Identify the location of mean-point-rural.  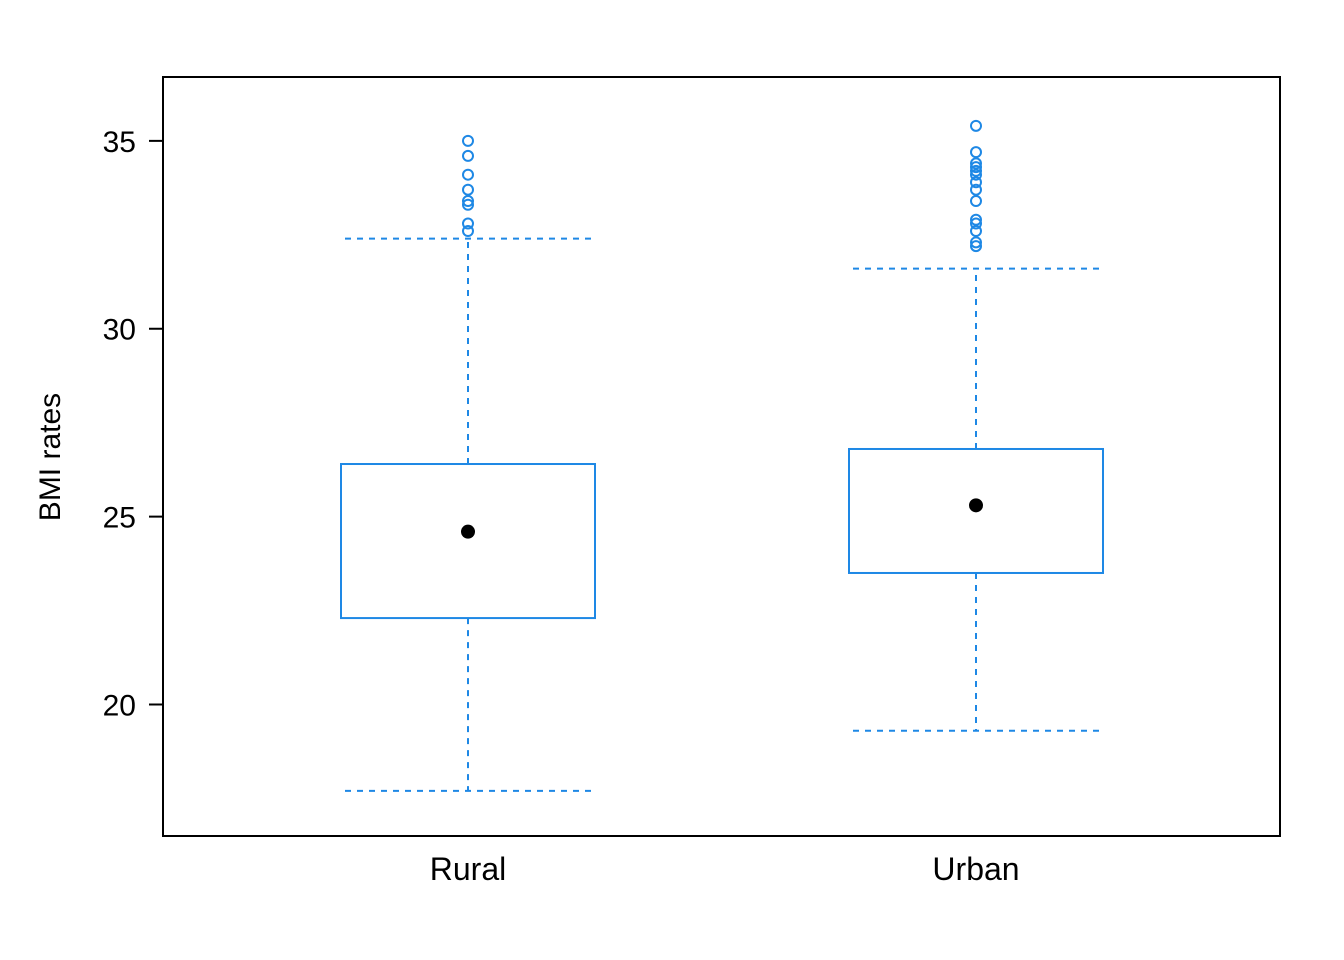
(468, 531).